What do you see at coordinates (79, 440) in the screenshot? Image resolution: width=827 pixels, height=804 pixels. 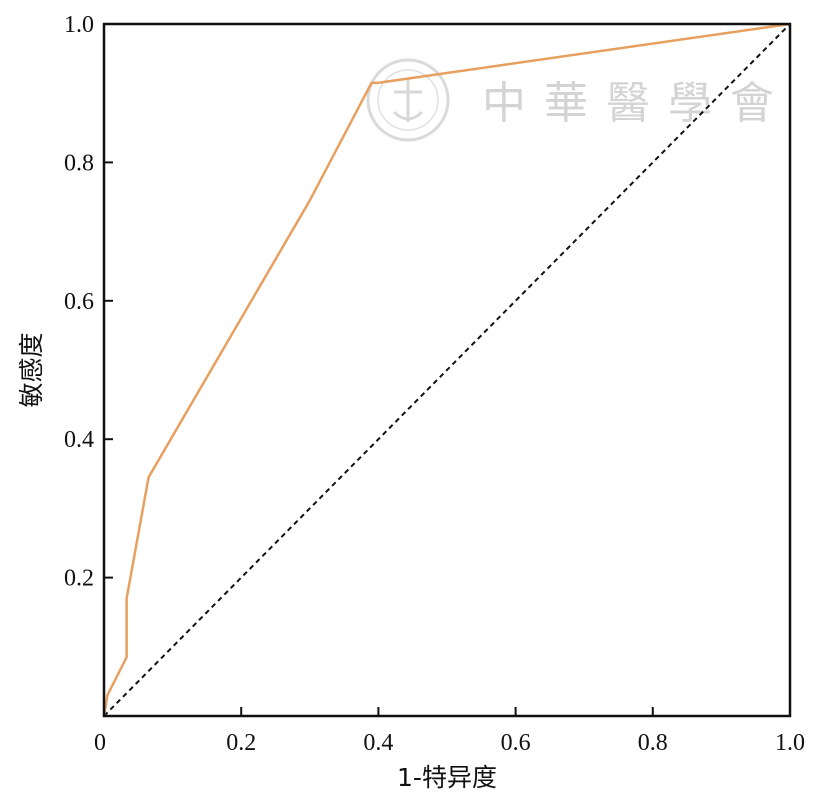 I see `y-tick-label: 0.4` at bounding box center [79, 440].